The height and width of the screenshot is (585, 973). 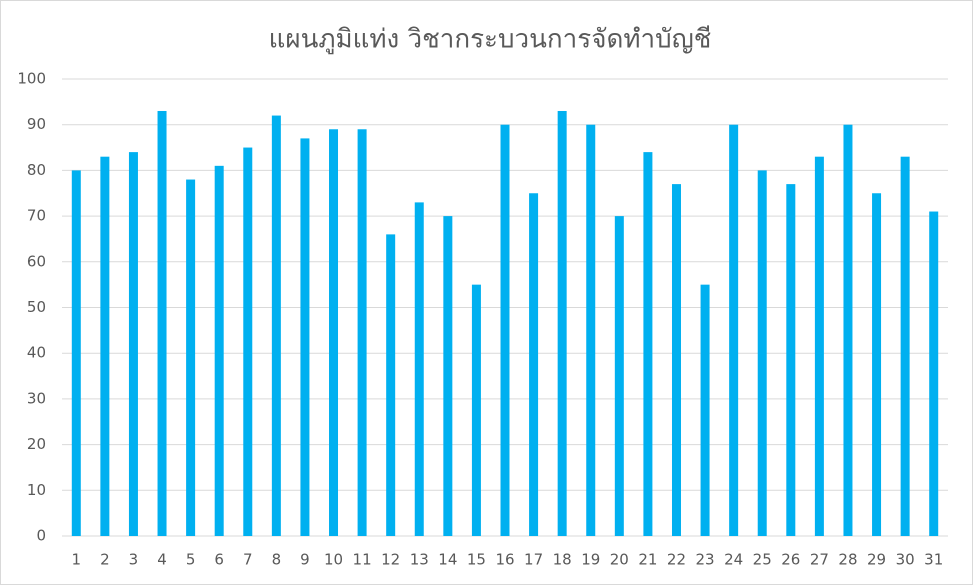 What do you see at coordinates (36, 307) in the screenshot?
I see `y-tick-label: 50` at bounding box center [36, 307].